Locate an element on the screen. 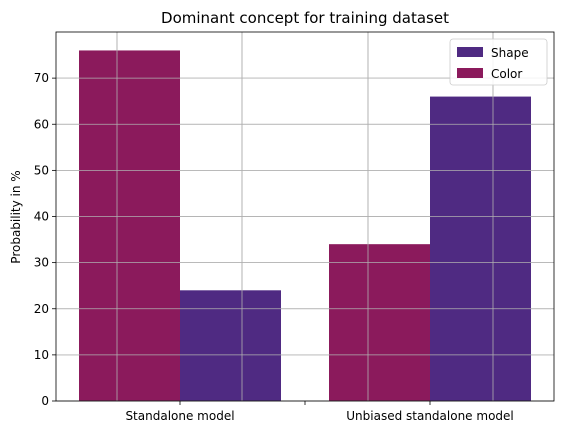 This screenshot has width=562, height=435. y-tick-label: 10 is located at coordinates (41, 355).